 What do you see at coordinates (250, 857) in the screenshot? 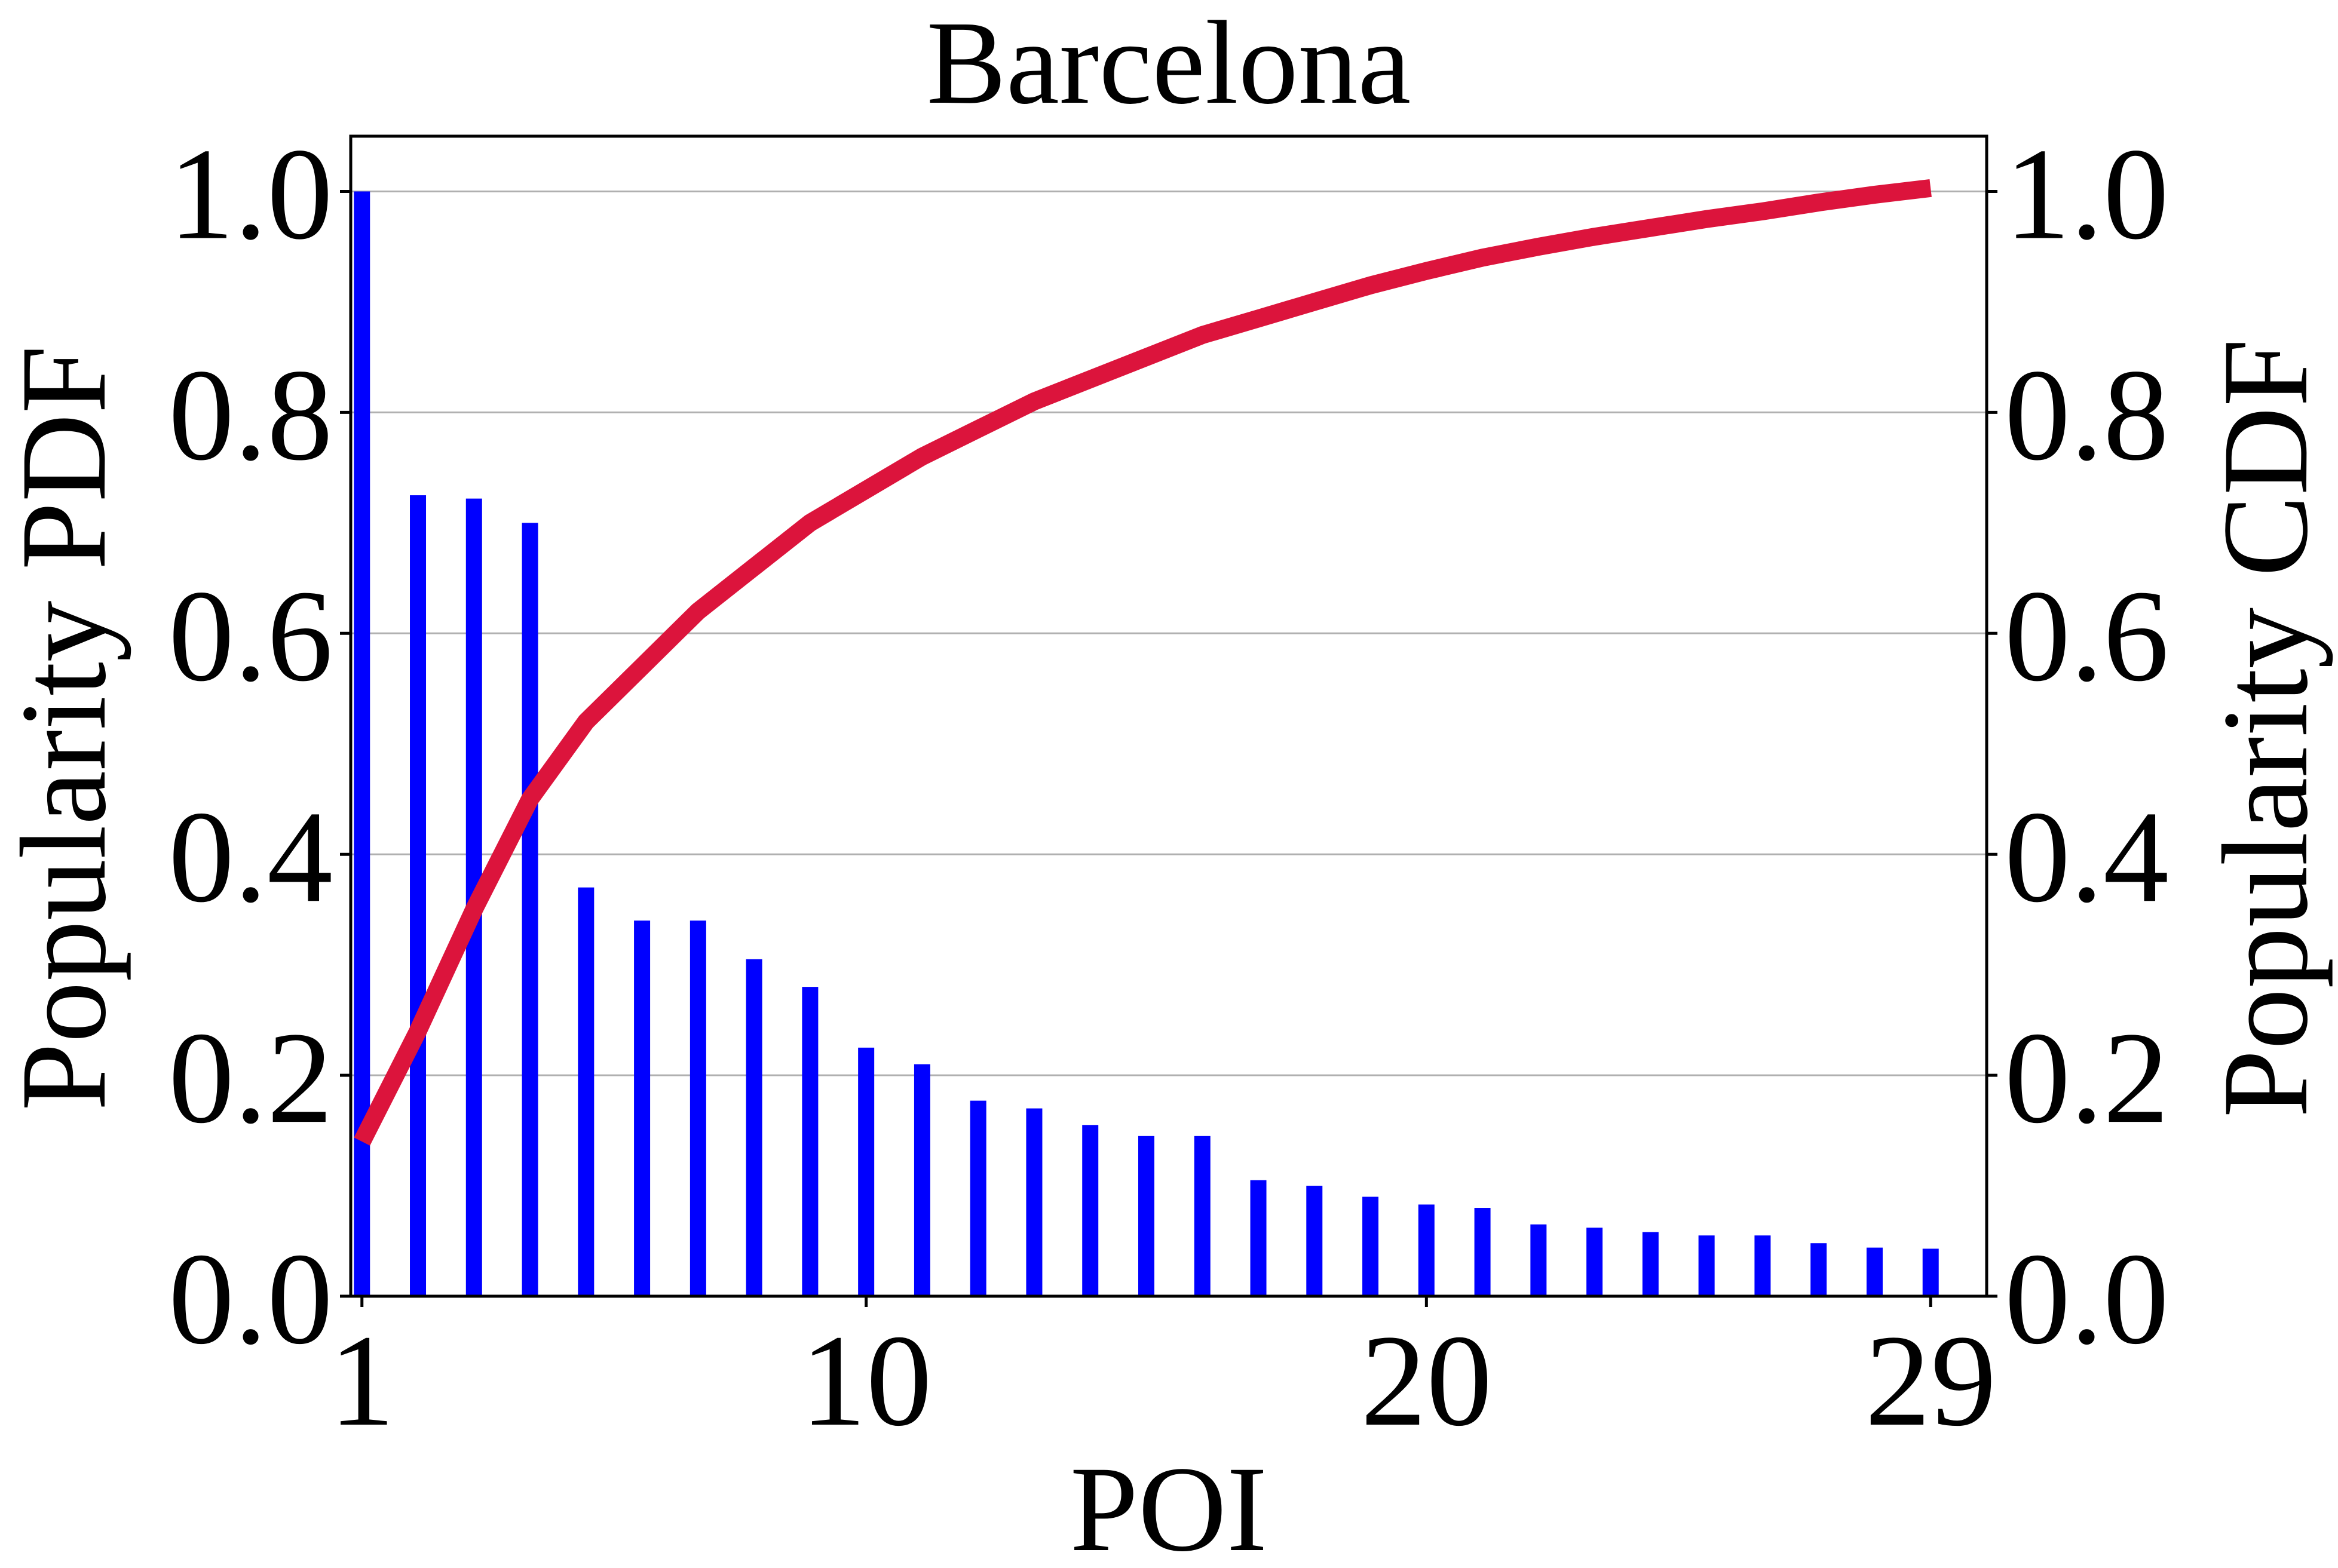
I see `y-tick-label-left: 0.4` at bounding box center [250, 857].